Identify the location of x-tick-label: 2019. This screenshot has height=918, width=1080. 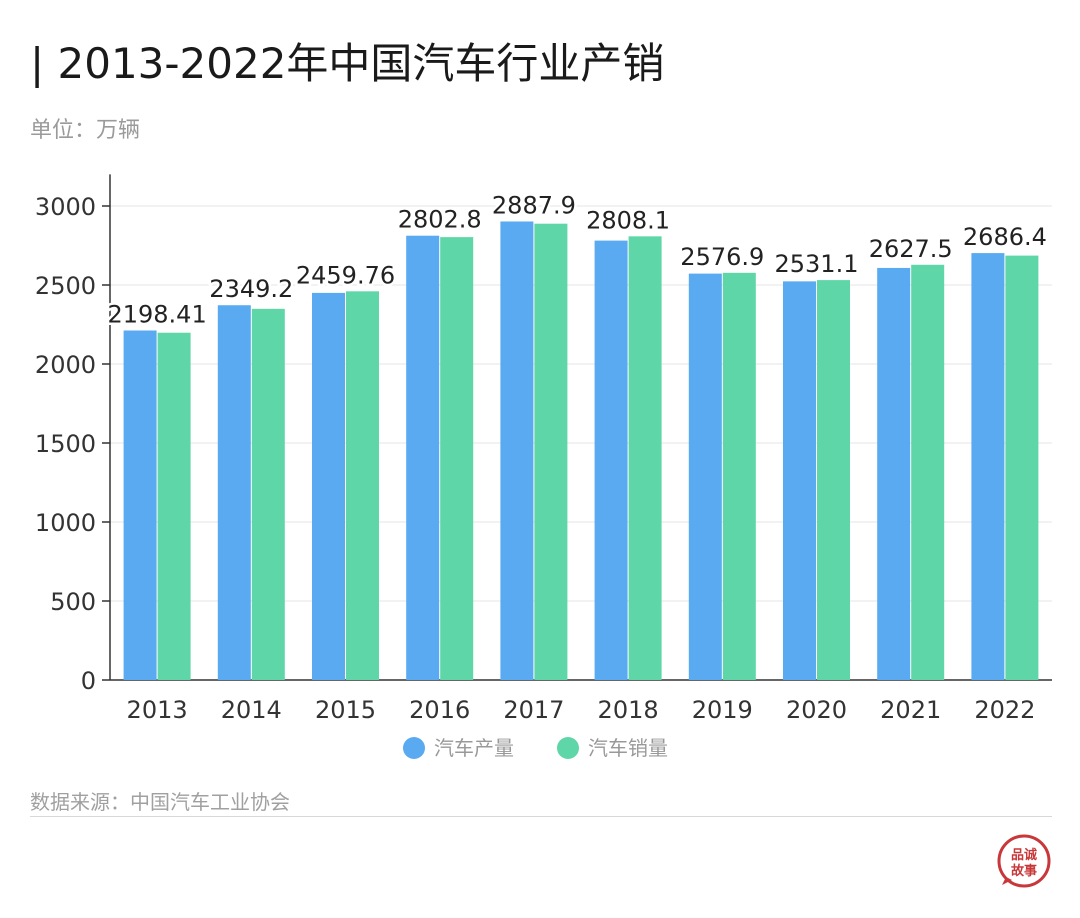
(722, 710).